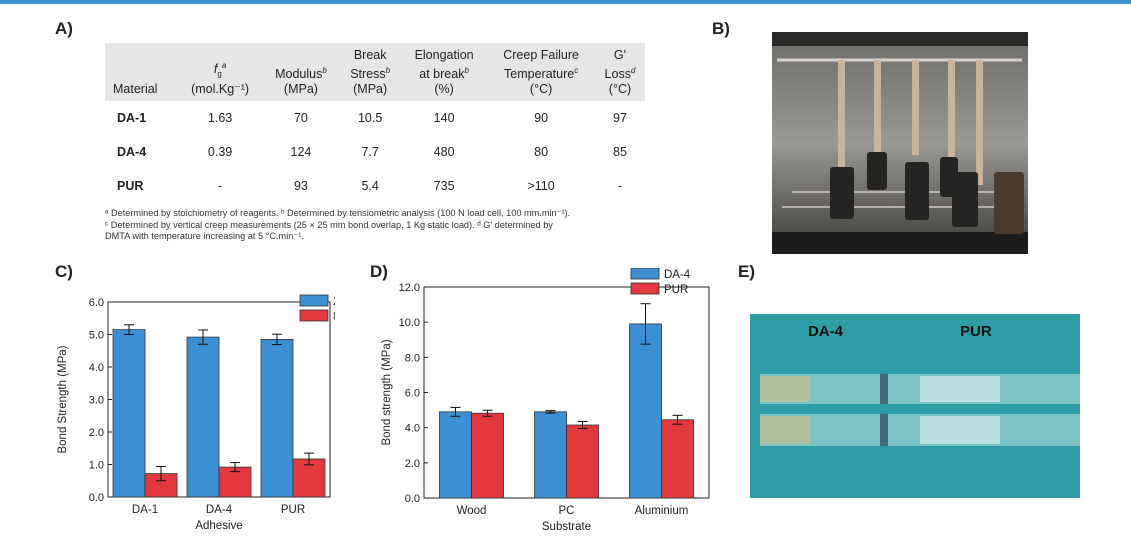 The width and height of the screenshot is (1131, 542). Describe the element at coordinates (301, 72) in the screenshot. I see `table-header-cell: Modulusb (MPa)` at that location.